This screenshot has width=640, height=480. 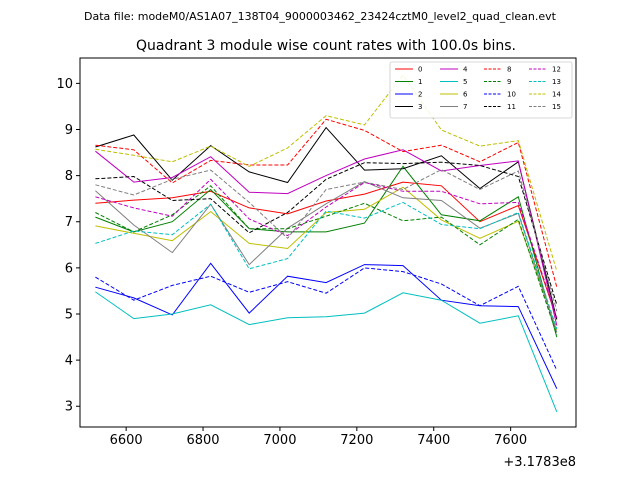 I want to click on x-tick-label: 7200, so click(x=356, y=440).